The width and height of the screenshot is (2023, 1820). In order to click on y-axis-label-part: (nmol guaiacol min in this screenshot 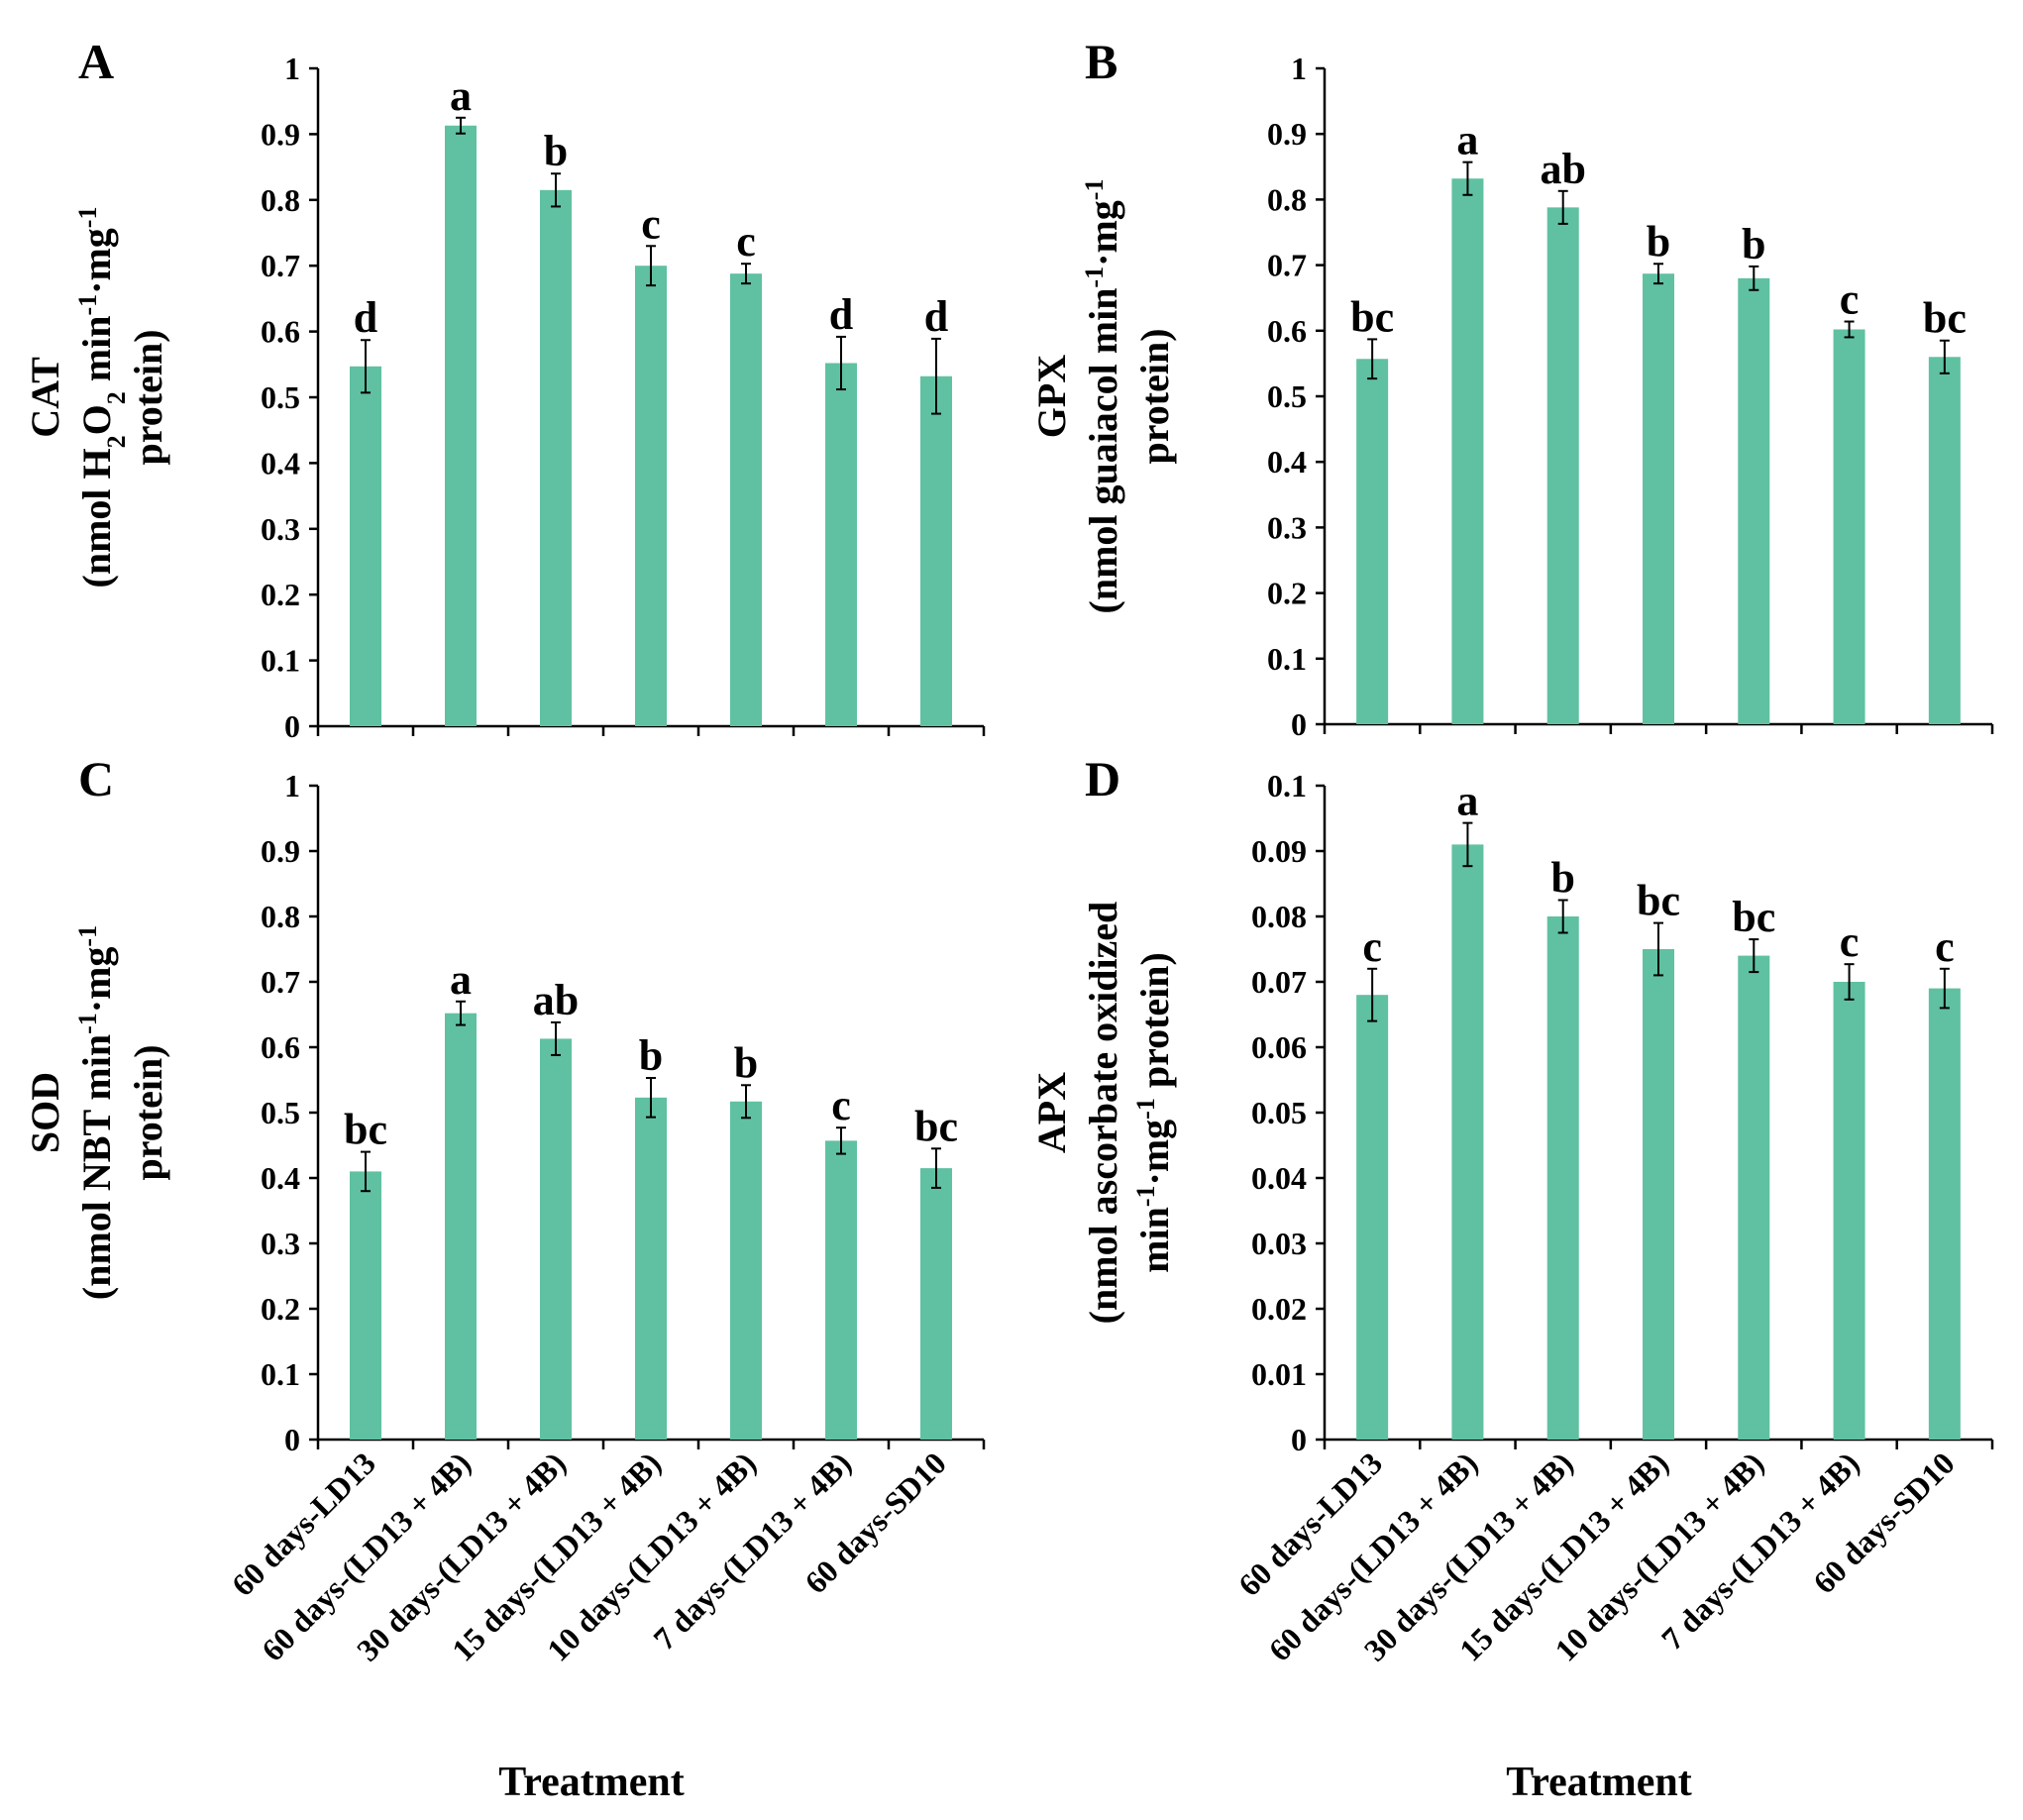, I will do `click(1103, 451)`.